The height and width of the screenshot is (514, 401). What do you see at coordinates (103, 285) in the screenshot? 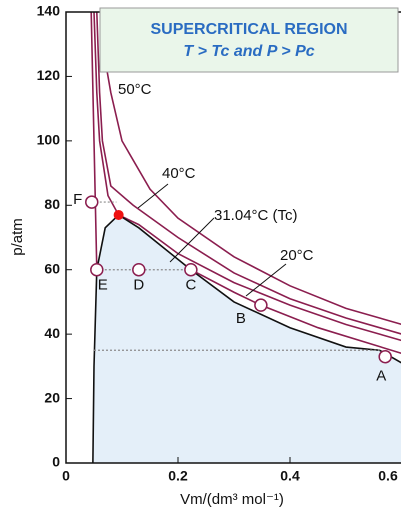
I see `point-label: E` at bounding box center [103, 285].